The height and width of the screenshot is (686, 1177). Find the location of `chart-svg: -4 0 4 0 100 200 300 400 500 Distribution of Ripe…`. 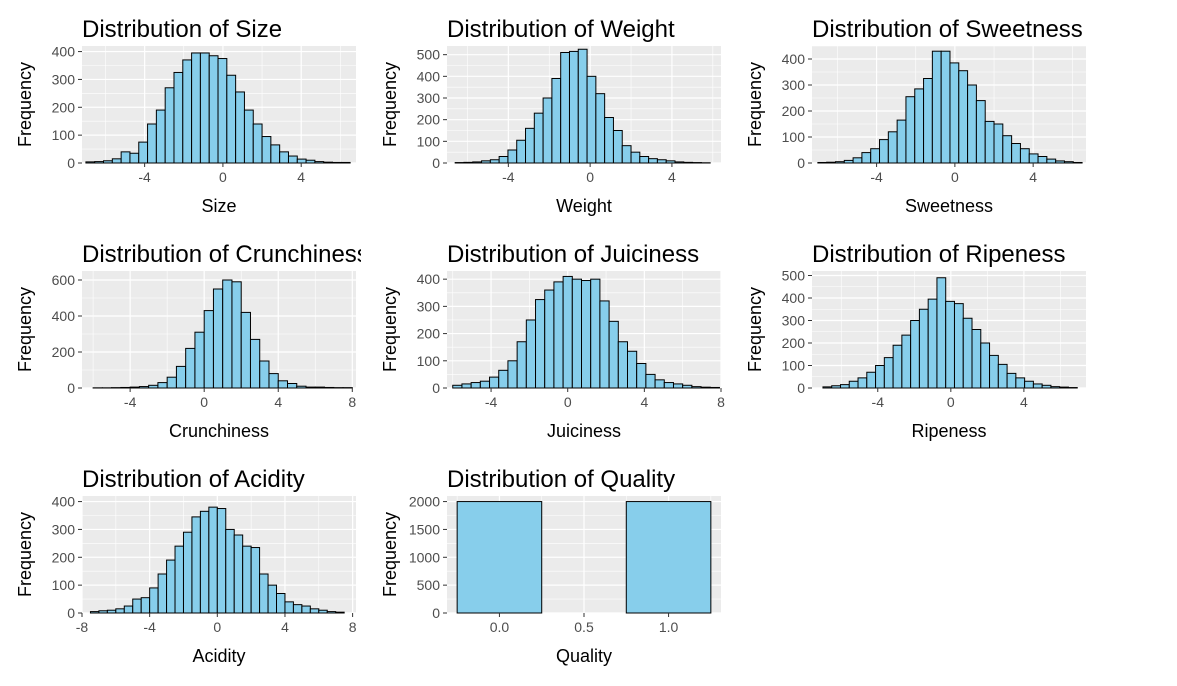

chart-svg: -4 0 4 0 100 200 300 400 500 Distribution of Ripe… is located at coordinates (915, 341).